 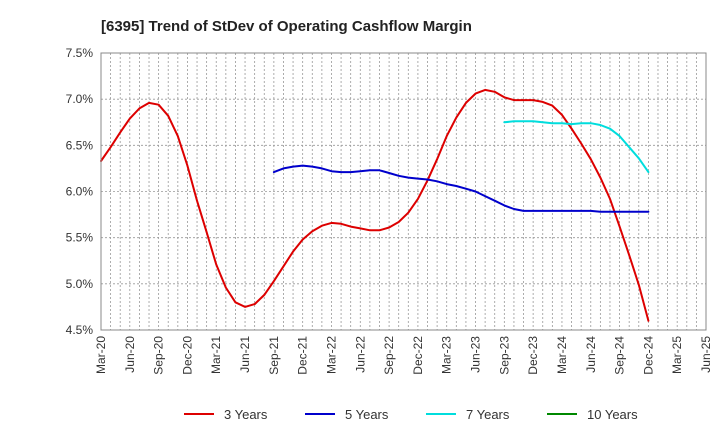 What do you see at coordinates (187, 355) in the screenshot?
I see `x-tick-label: Dec-20` at bounding box center [187, 355].